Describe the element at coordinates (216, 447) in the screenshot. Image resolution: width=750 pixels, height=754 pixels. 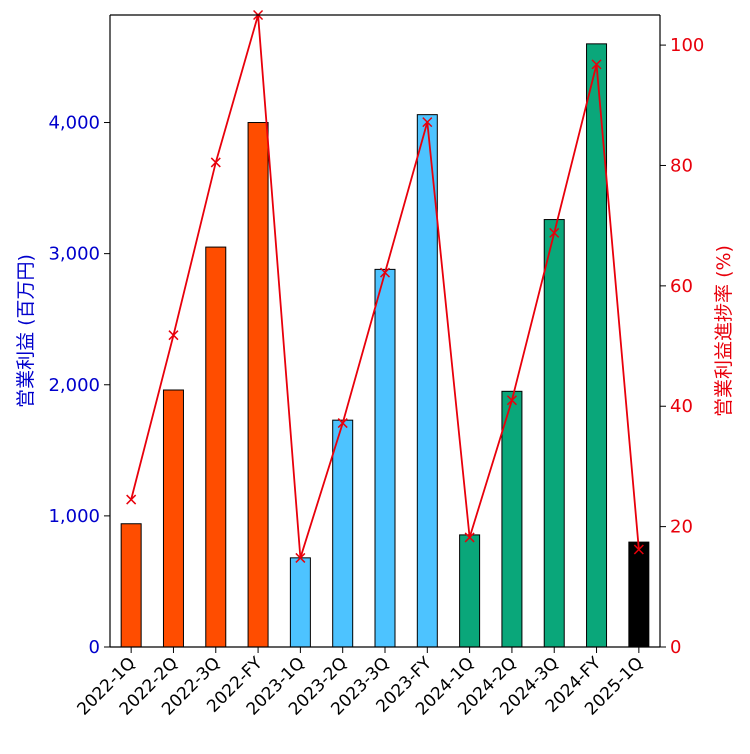
I see `bar-2022-3Q` at that location.